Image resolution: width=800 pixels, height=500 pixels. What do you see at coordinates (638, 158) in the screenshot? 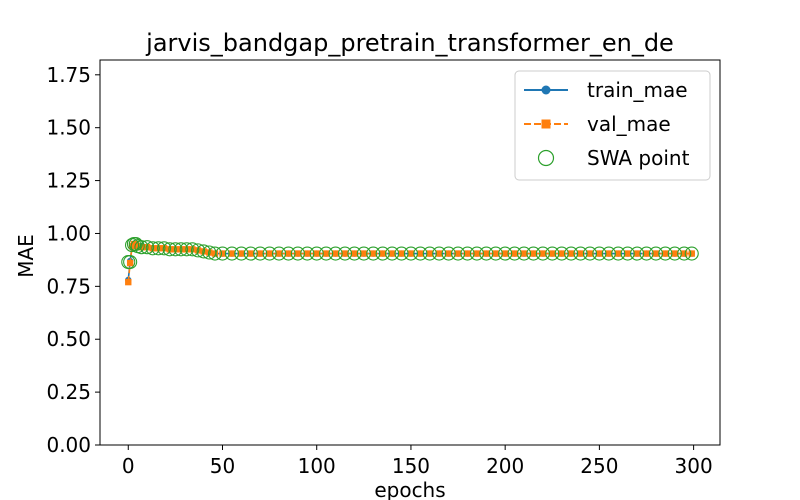
I see `legend-swa-point-label: SWA point` at bounding box center [638, 158].